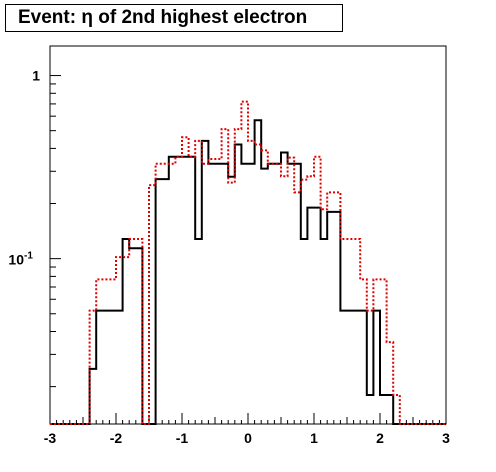  Describe the element at coordinates (446, 438) in the screenshot. I see `x-tick-label: 3` at that location.